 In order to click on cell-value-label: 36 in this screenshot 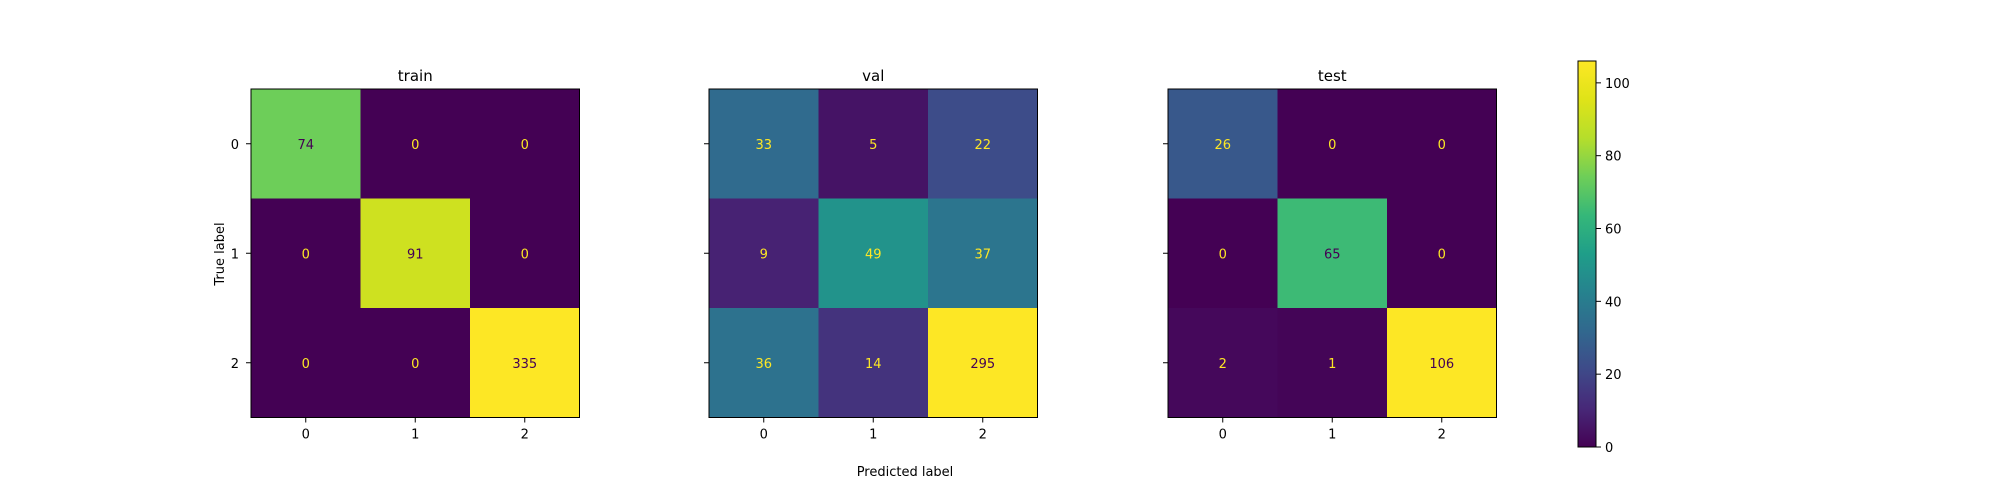, I will do `click(763, 364)`.